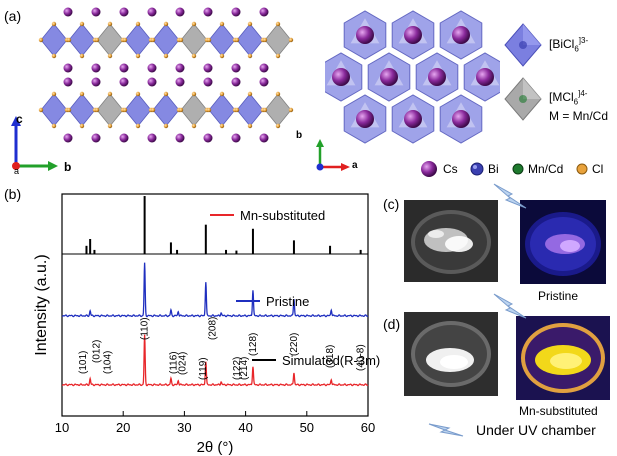  Describe the element at coordinates (237, 368) in the screenshot. I see `peak-index-label: (122)` at that location.